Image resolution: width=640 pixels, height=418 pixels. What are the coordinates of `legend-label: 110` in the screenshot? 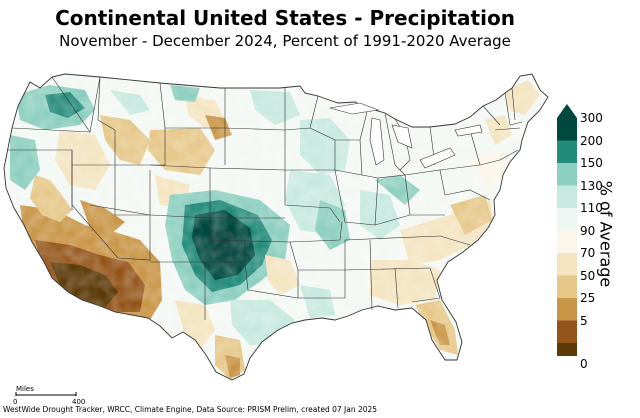 It's located at (591, 208).